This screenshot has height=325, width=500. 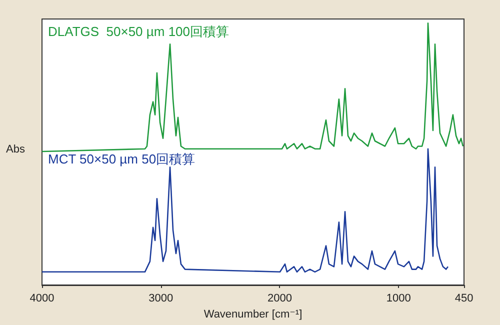 What do you see at coordinates (16, 150) in the screenshot?
I see `y-axis-title: Abs` at bounding box center [16, 150].